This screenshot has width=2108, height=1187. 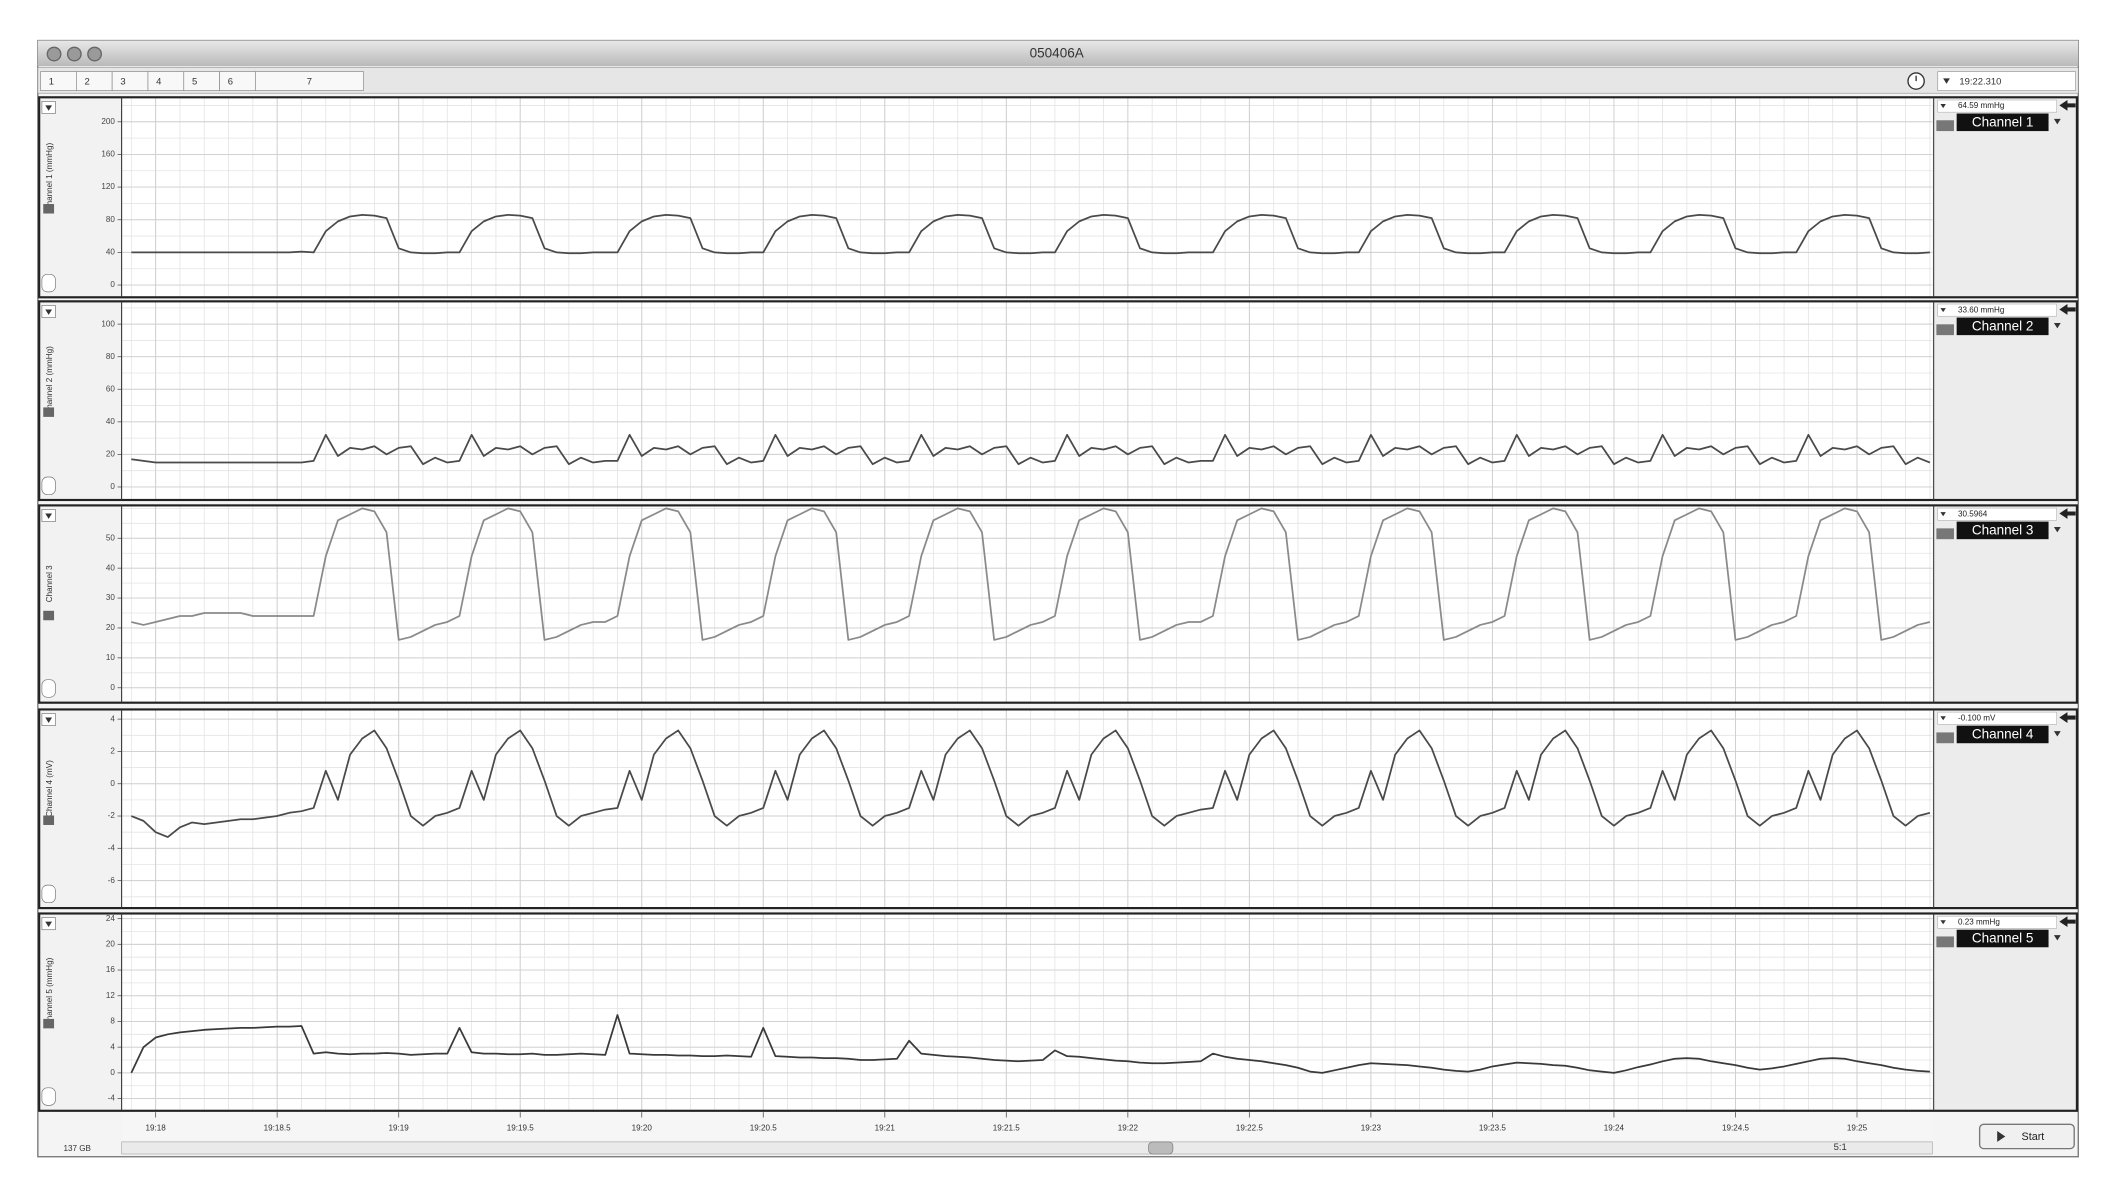 What do you see at coordinates (764, 1127) in the screenshot?
I see `x-tick-label: 19:20.5` at bounding box center [764, 1127].